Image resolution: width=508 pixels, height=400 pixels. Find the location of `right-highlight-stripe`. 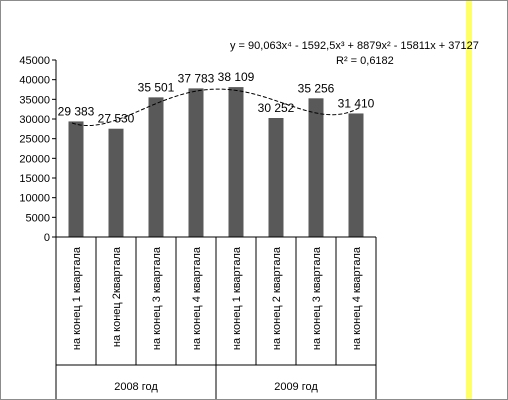

right-highlight-stripe is located at coordinates (469, 200).